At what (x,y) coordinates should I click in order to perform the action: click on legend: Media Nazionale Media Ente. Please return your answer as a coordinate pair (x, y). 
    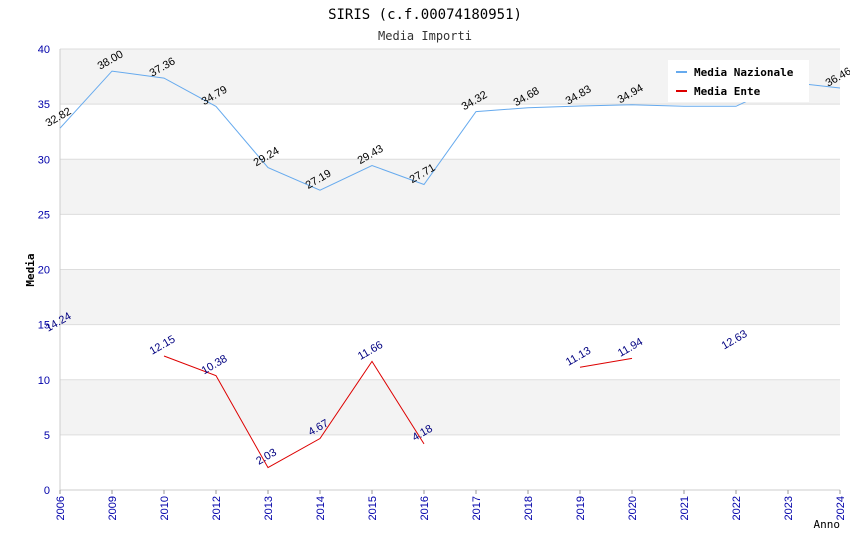
    Looking at the image, I should click on (738, 81).